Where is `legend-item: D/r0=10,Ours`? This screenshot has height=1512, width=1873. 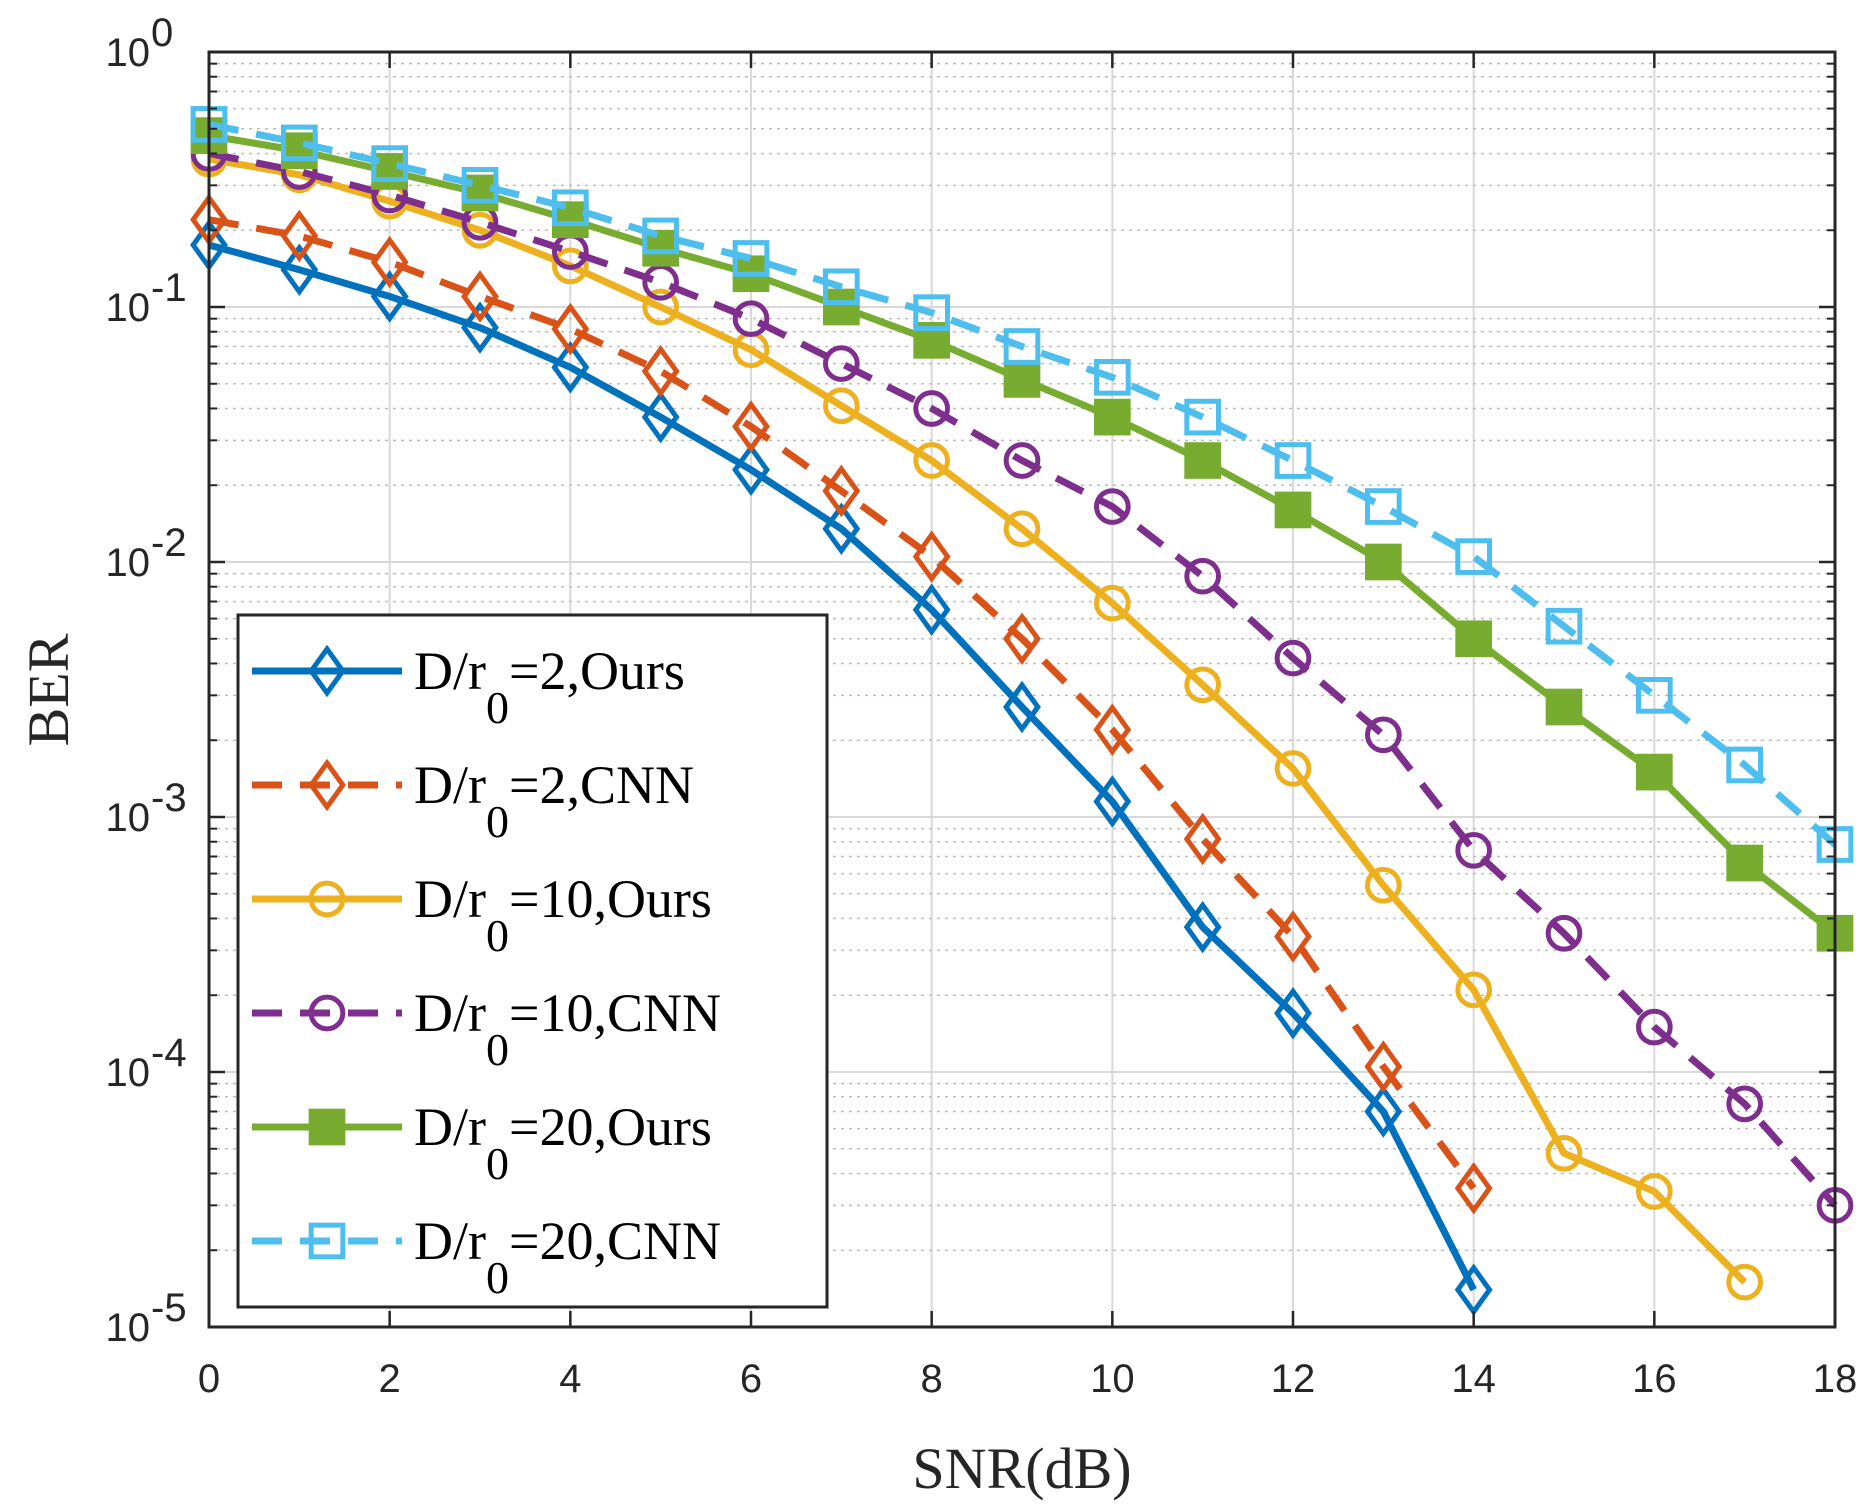 legend-item: D/r0=10,Ours is located at coordinates (482, 915).